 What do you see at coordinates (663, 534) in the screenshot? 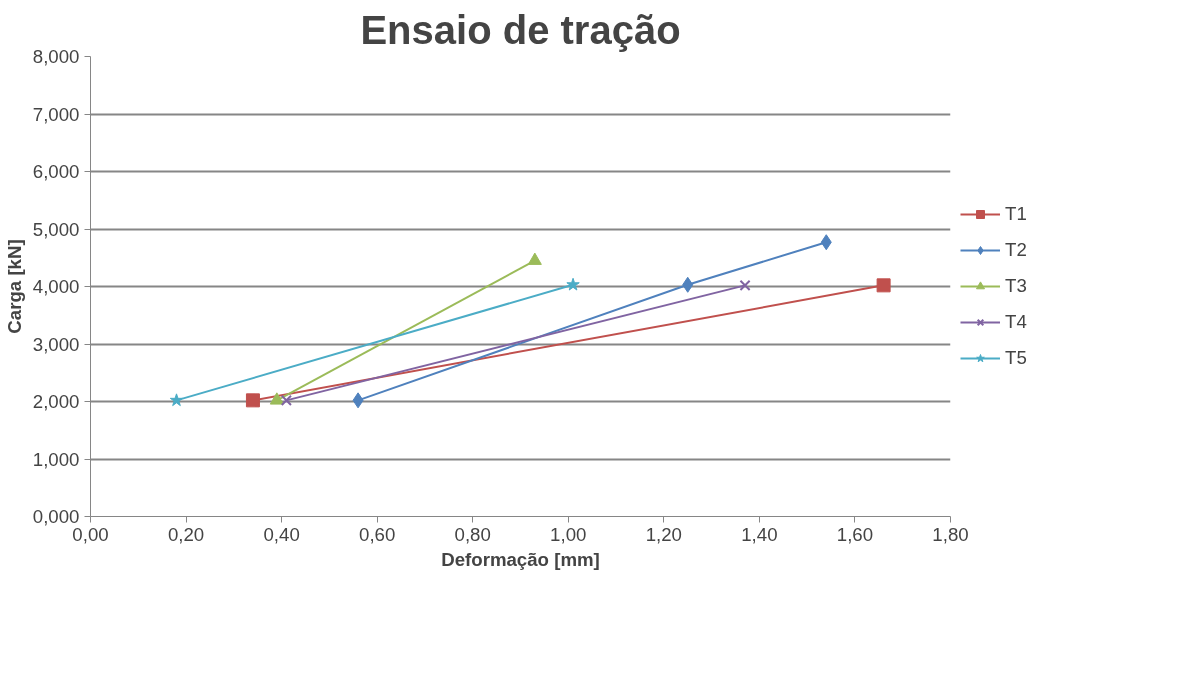
I see `x-tick-label: 1,20` at bounding box center [663, 534].